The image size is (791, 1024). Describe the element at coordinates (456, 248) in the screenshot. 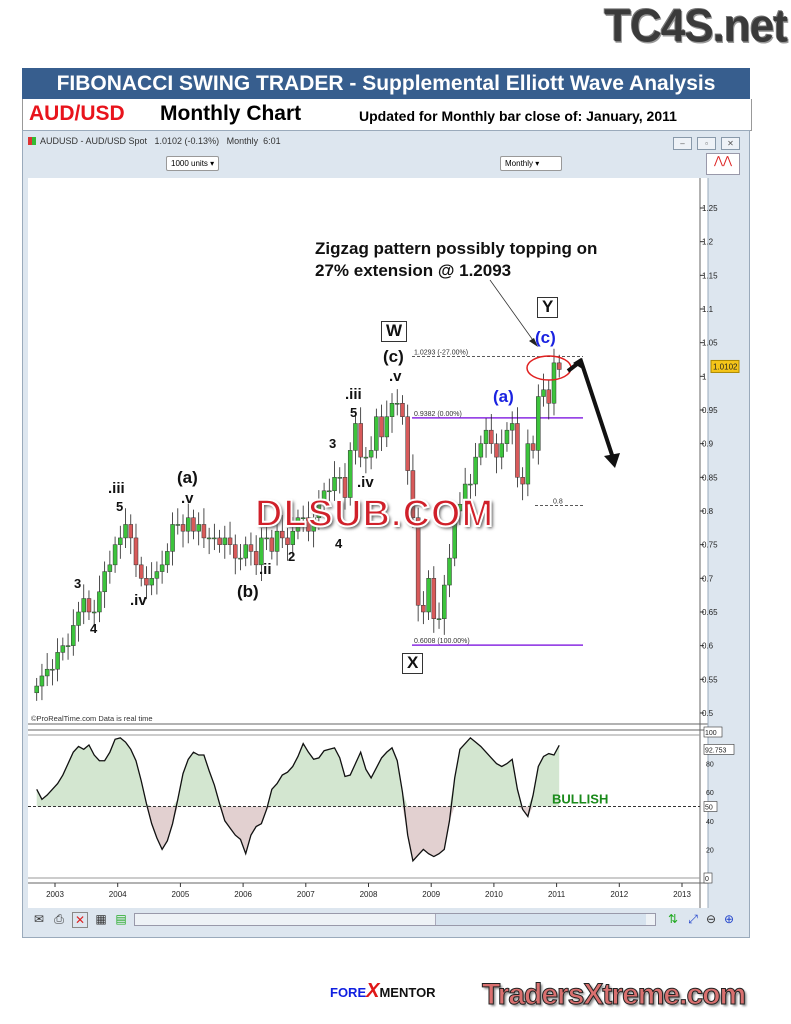

I see `note-line-1: Zigzag pattern possibly topping on` at that location.